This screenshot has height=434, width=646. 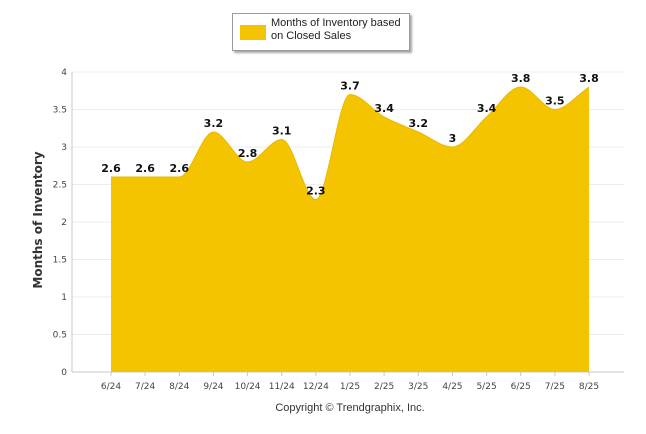 What do you see at coordinates (64, 373) in the screenshot?
I see `y-tick-label: 0` at bounding box center [64, 373].